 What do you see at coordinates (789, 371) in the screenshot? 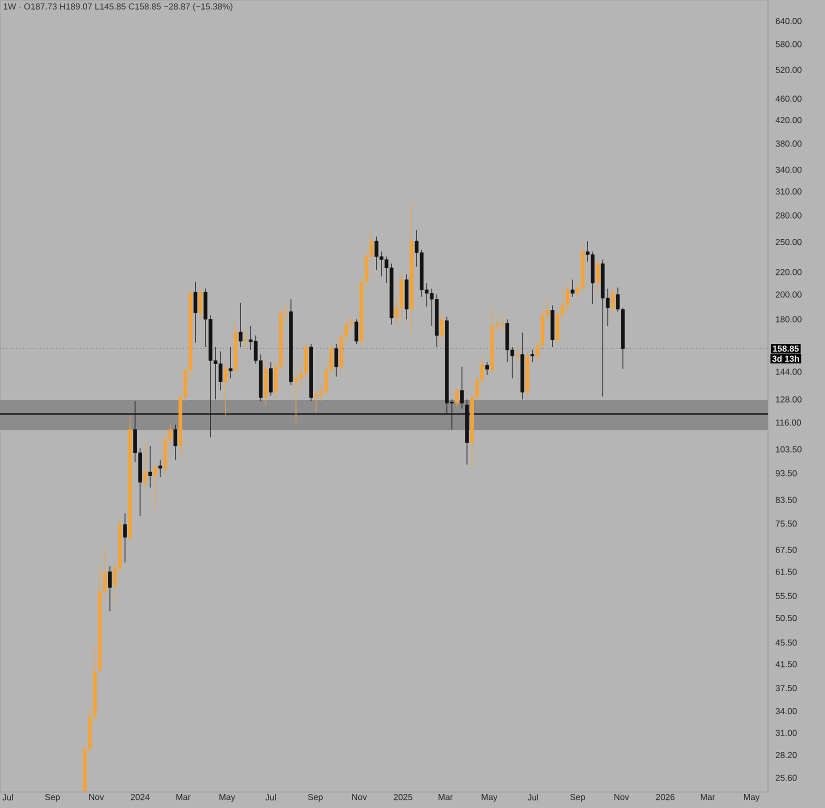
I see `y-tick-label: 144.00` at bounding box center [789, 371].